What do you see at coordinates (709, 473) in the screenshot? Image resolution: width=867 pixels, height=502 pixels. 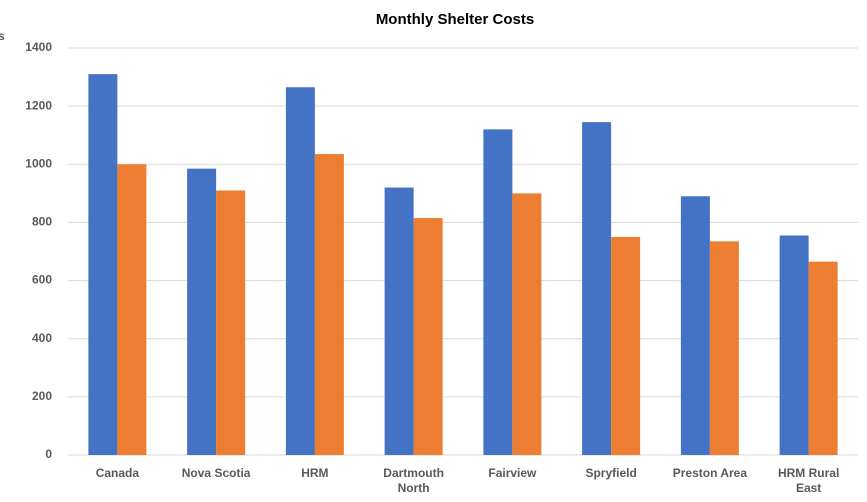 I see `x-tick-label: Preston Area` at bounding box center [709, 473].